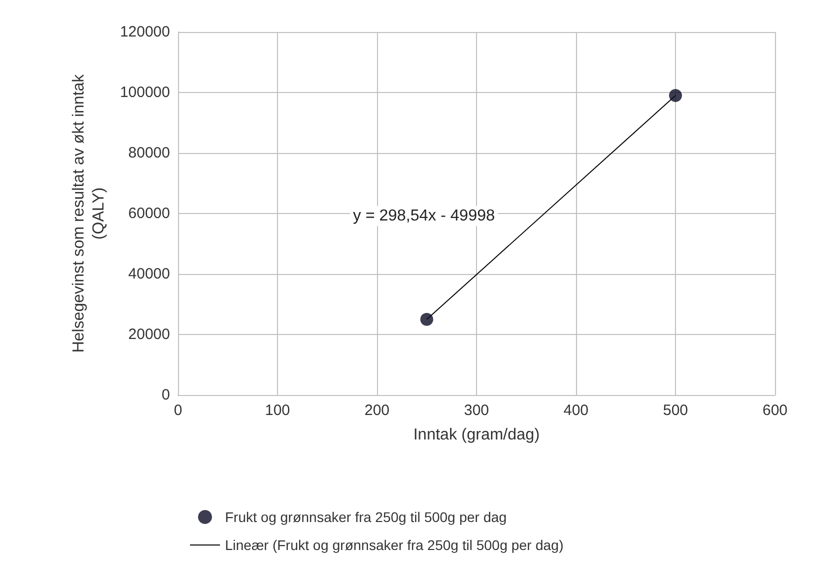 Image resolution: width=829 pixels, height=575 pixels. What do you see at coordinates (277, 410) in the screenshot?
I see `x-tick-label: 100` at bounding box center [277, 410].